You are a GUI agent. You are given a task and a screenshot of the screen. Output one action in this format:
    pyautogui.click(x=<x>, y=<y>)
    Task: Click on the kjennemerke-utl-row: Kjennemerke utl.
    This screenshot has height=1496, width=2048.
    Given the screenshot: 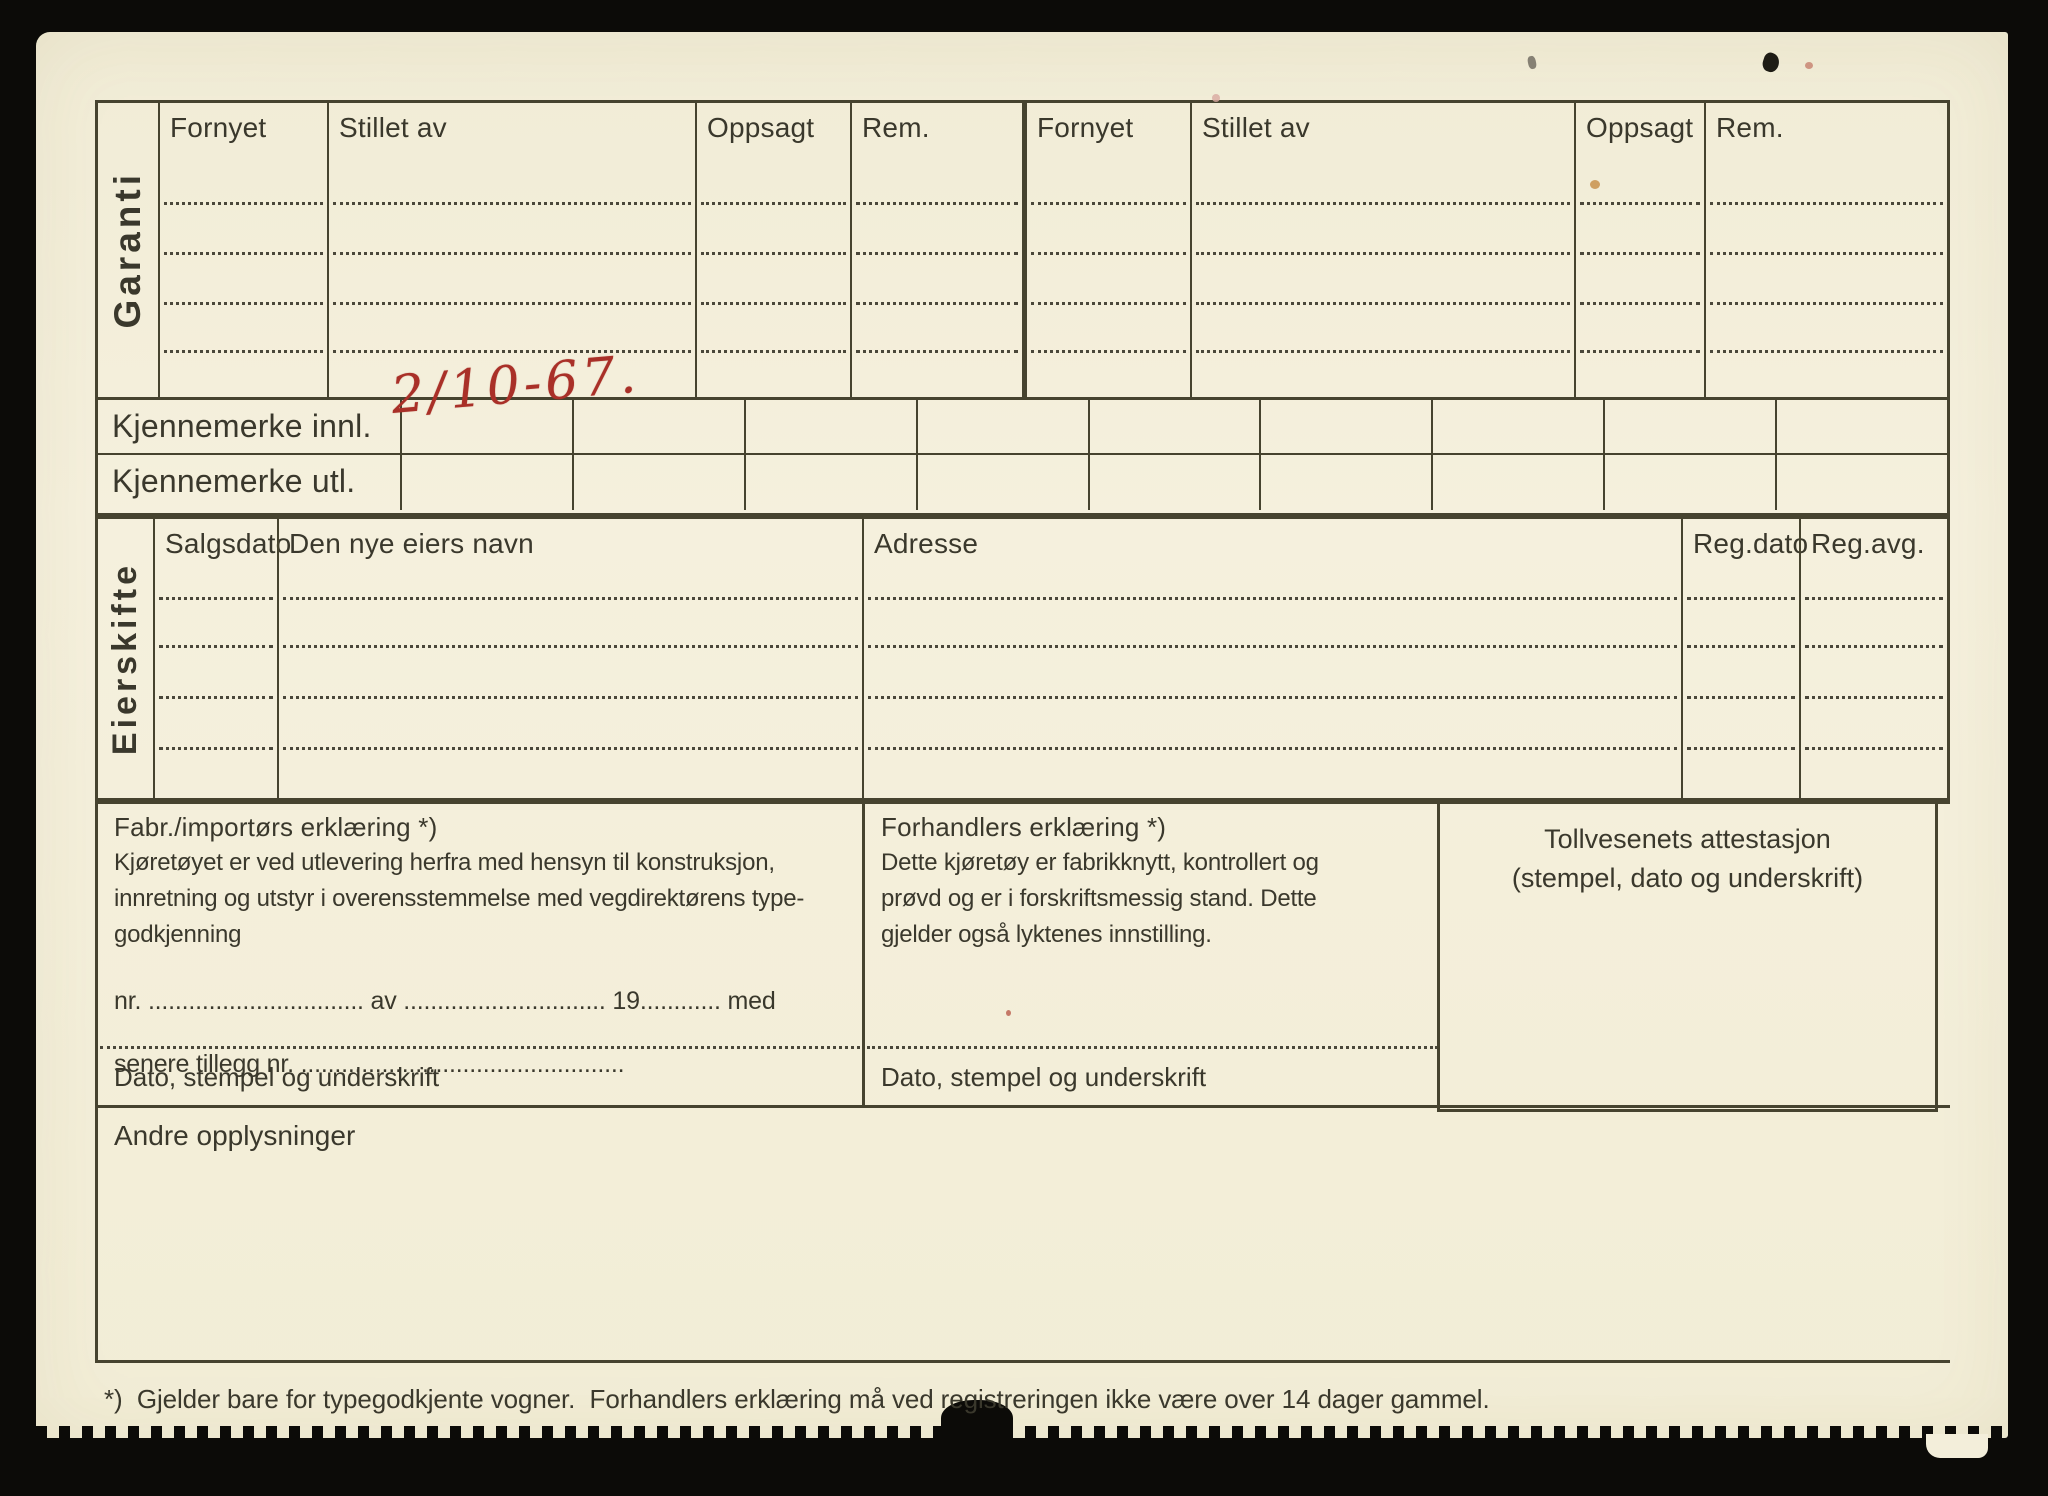 What is the action you would take?
    pyautogui.click(x=1022, y=482)
    